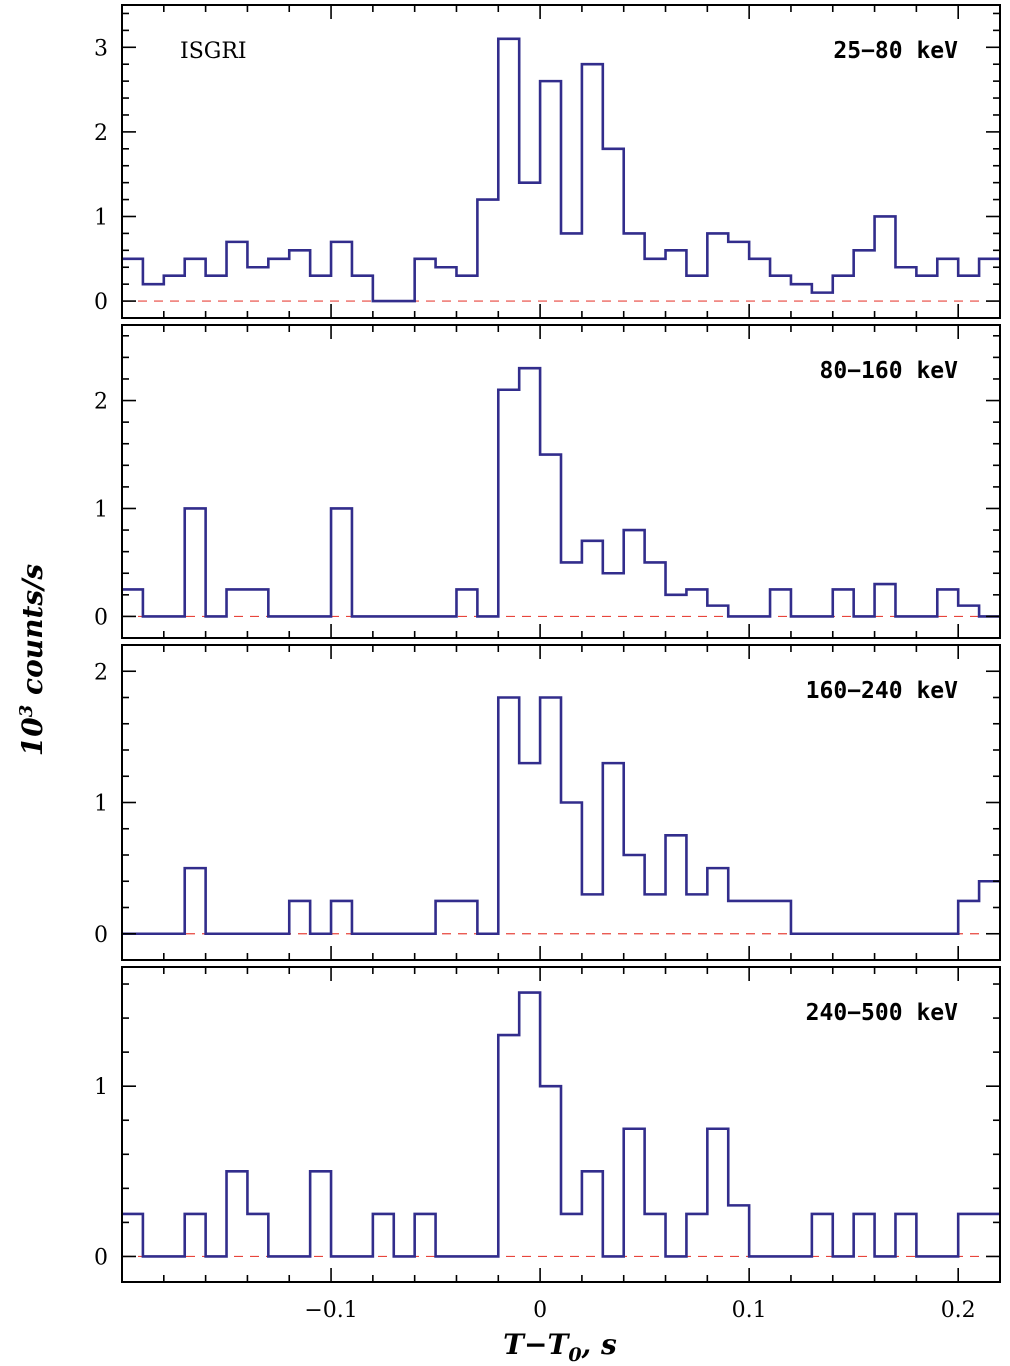  What do you see at coordinates (889, 371) in the screenshot?
I see `panel-energy-label: 80−160 keV` at bounding box center [889, 371].